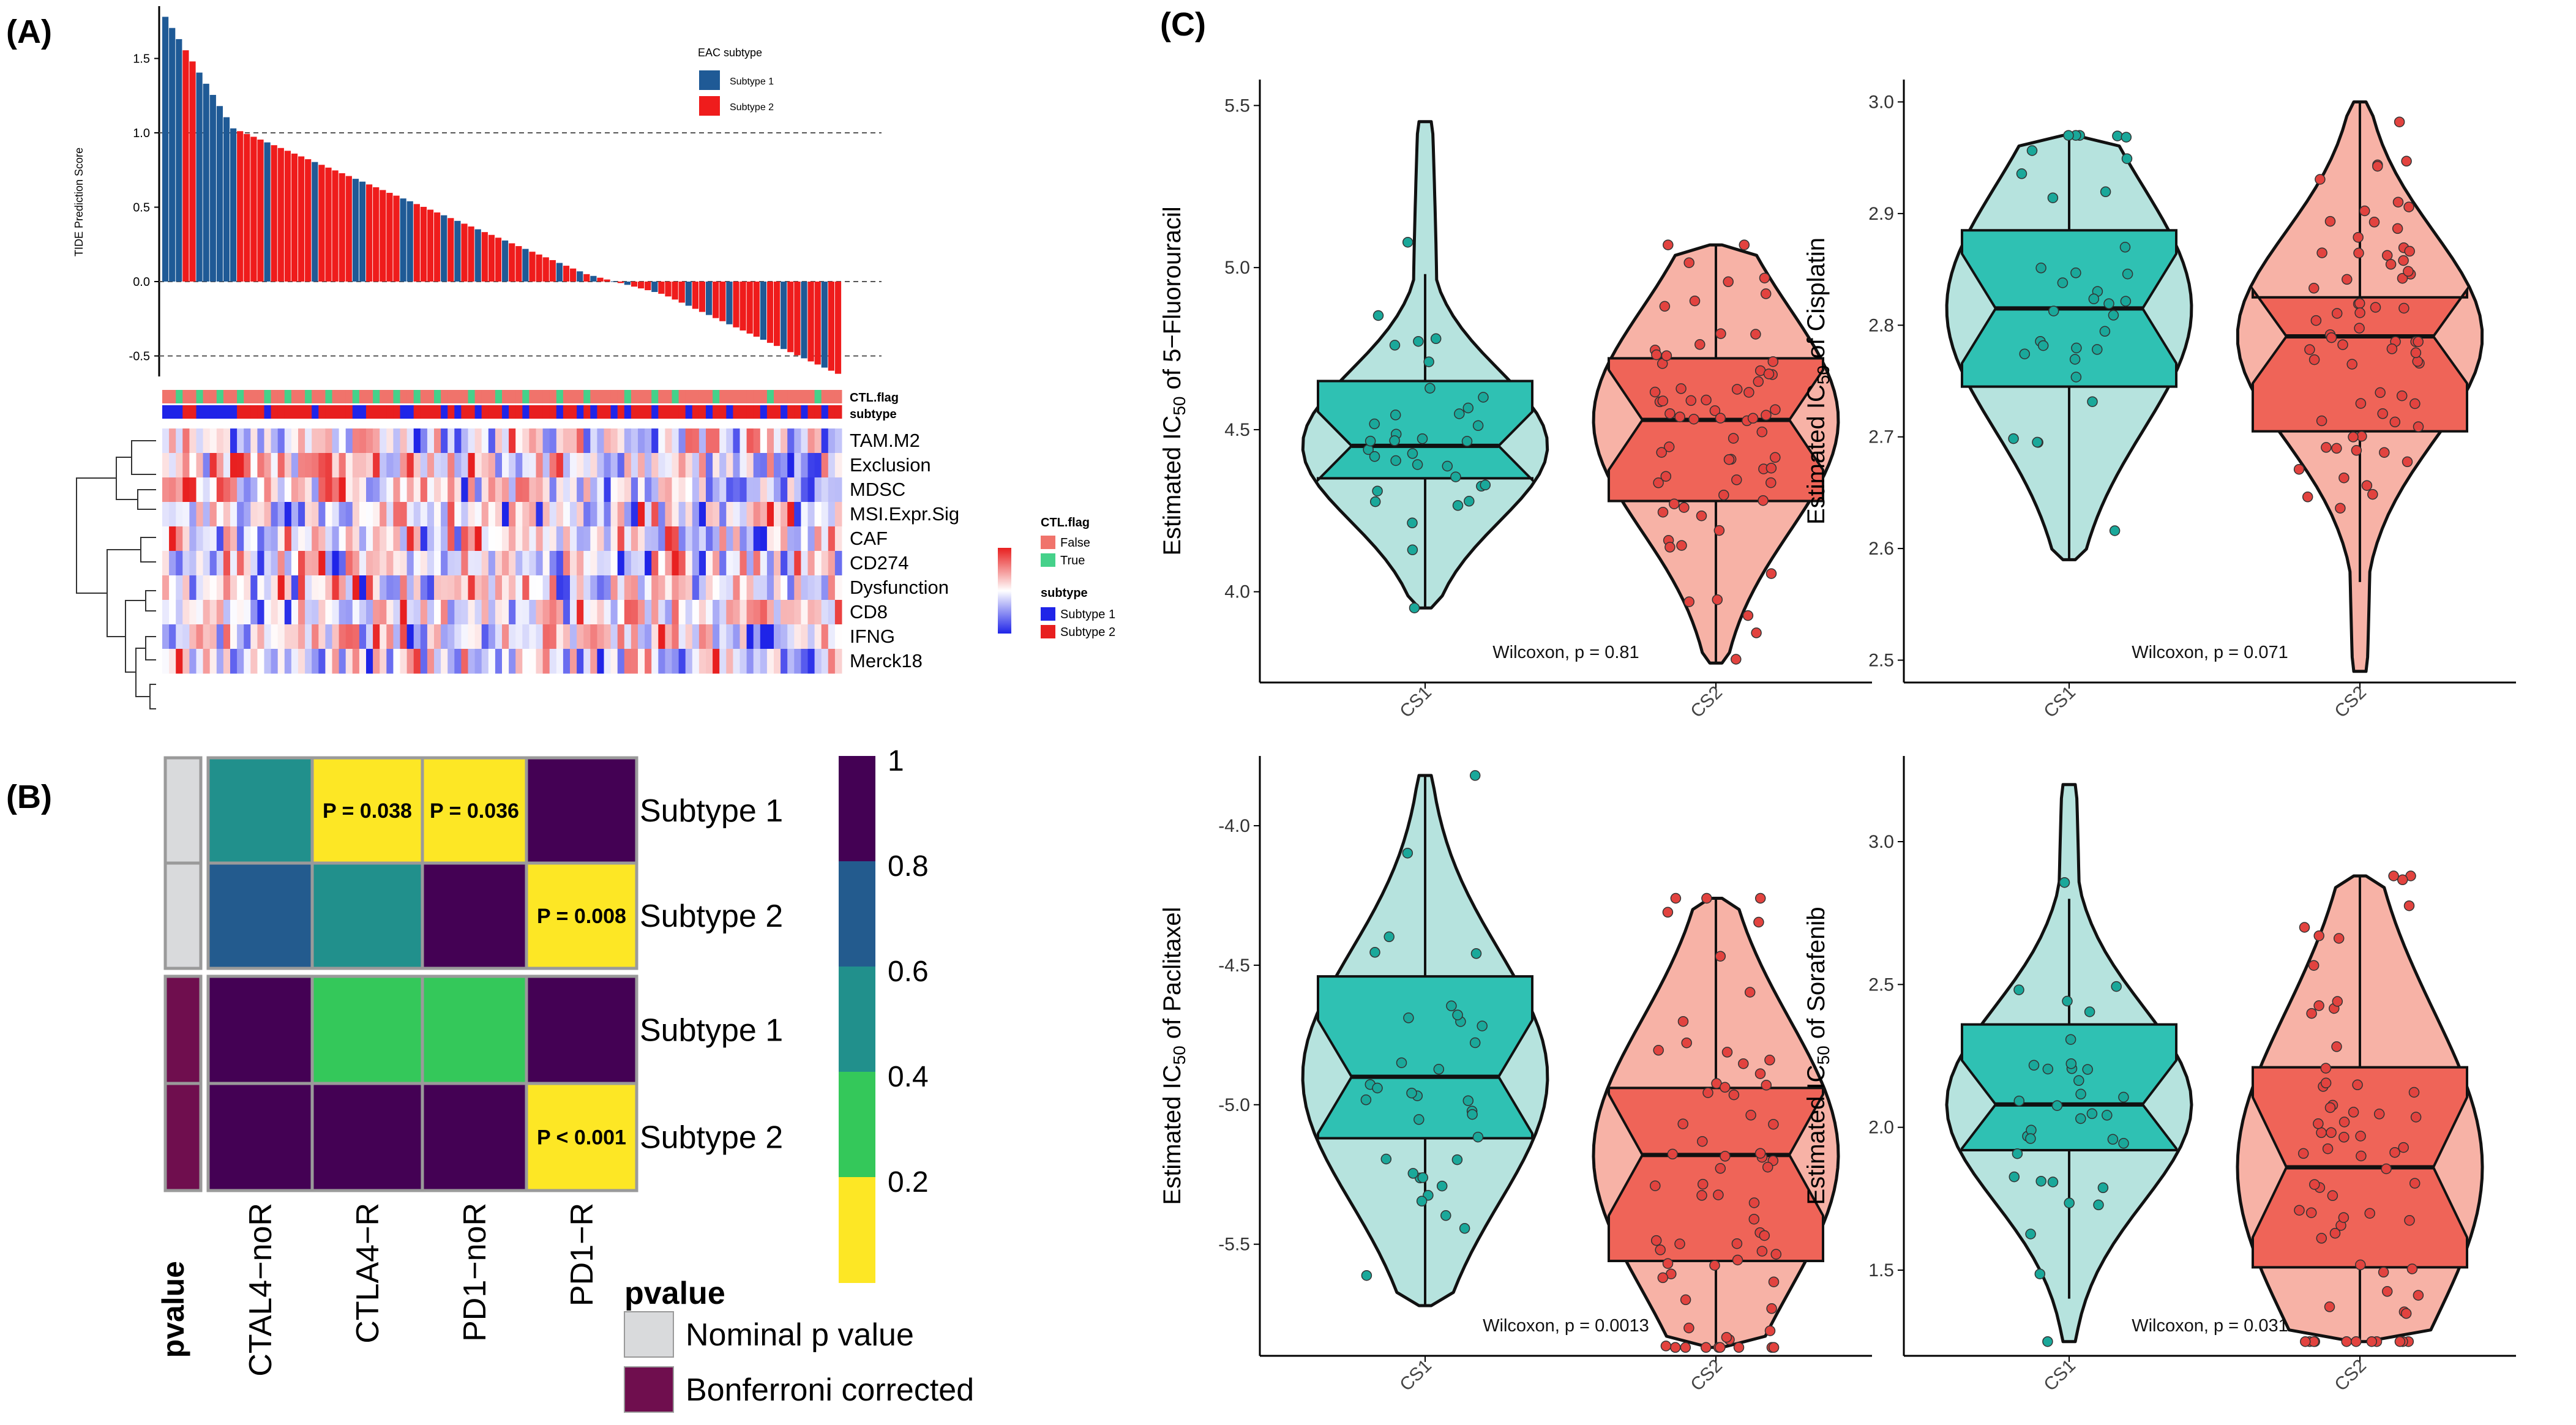 This screenshot has height=1425, width=2576. I want to click on tide-bar, so click(539, 268).